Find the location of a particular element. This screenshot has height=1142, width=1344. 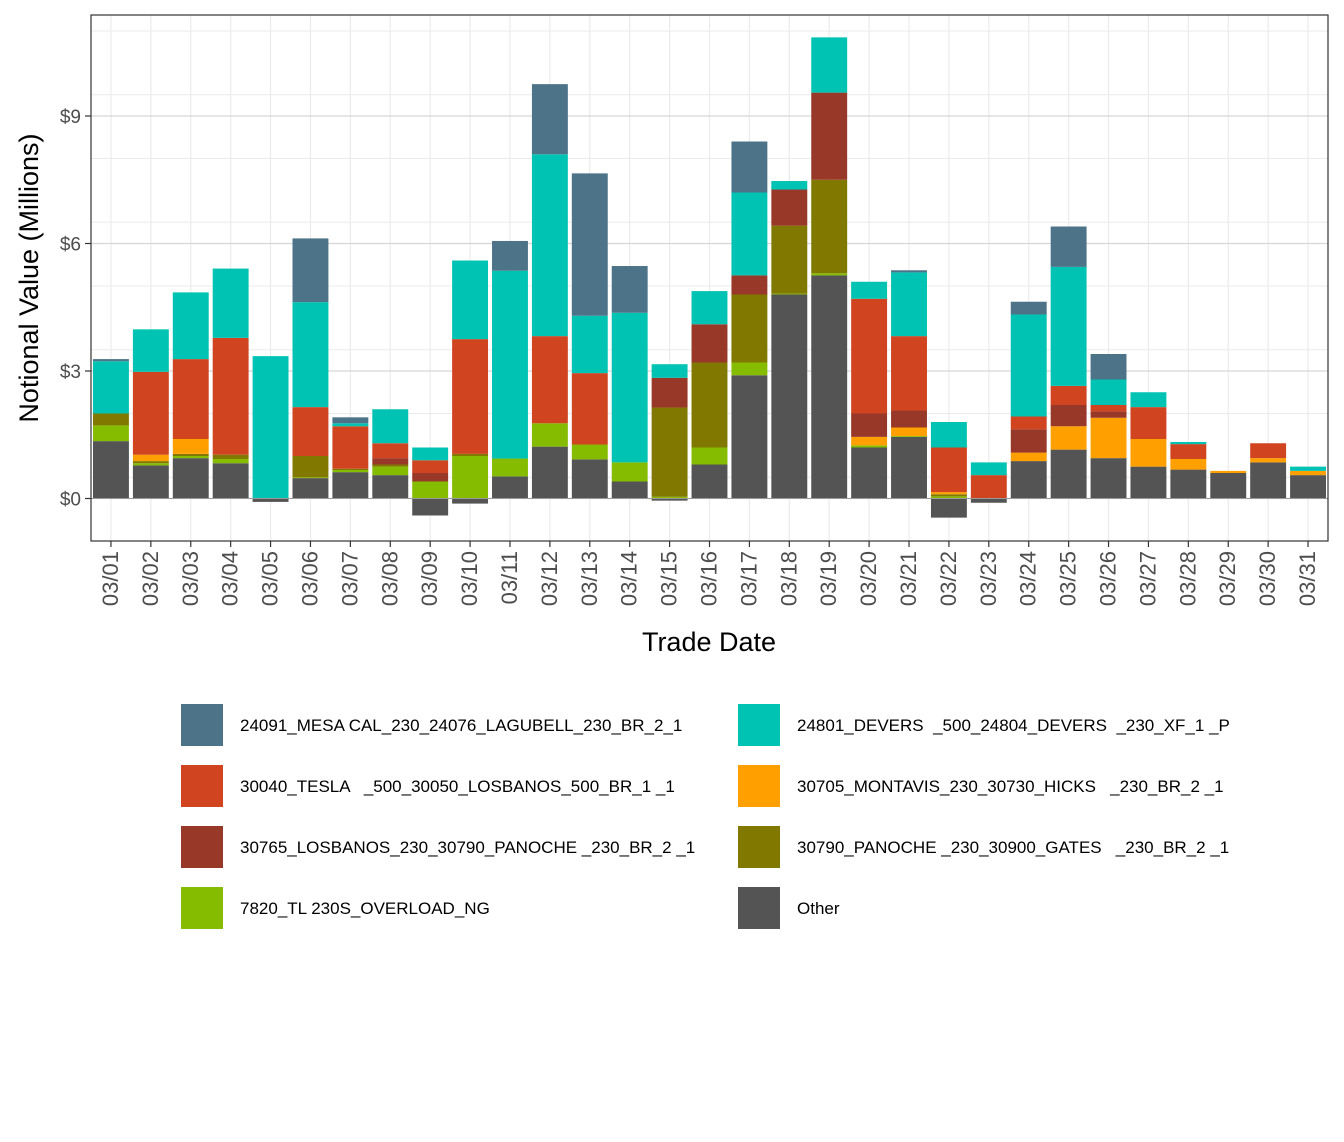

x-tick-label: 03/24 is located at coordinates (1028, 578).